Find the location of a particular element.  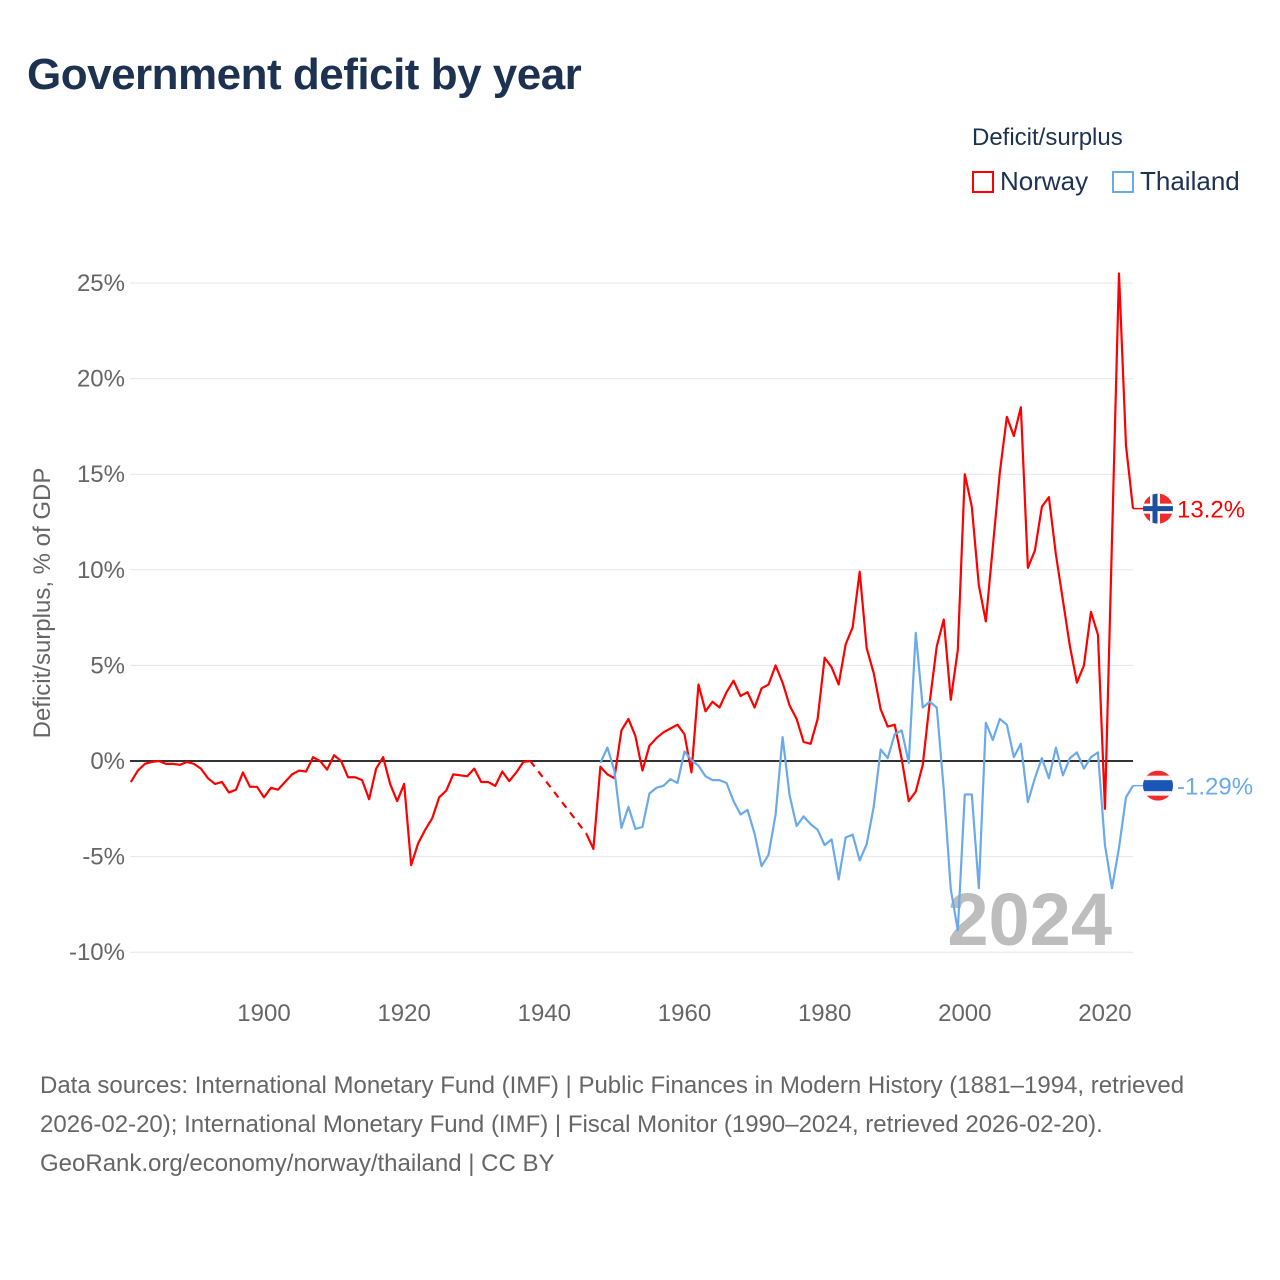

x-tick-label: 2000 is located at coordinates (964, 1013).